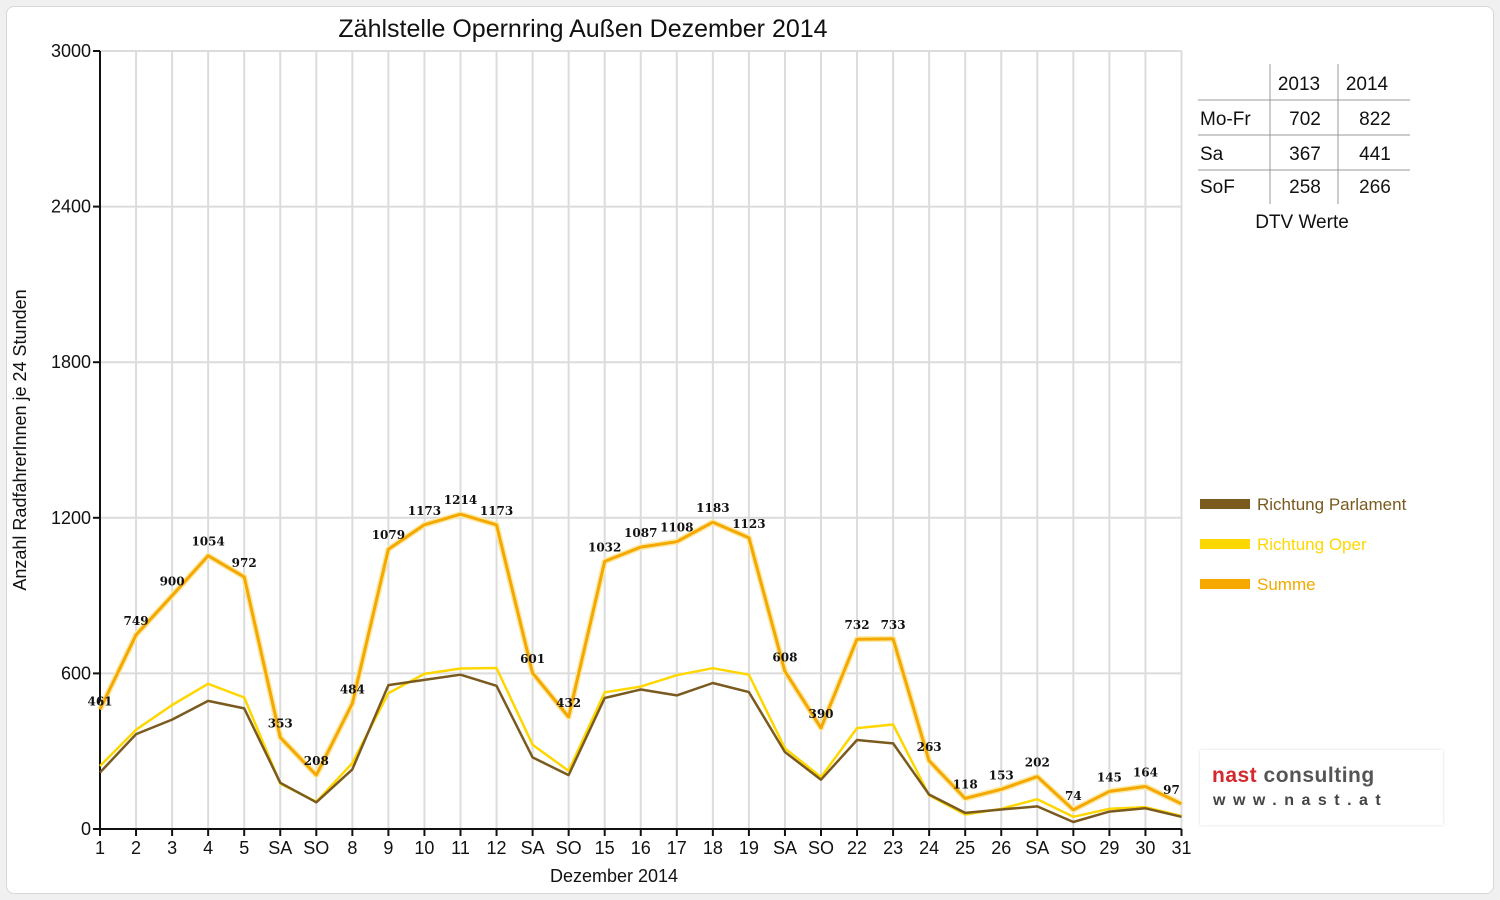  What do you see at coordinates (677, 848) in the screenshot?
I see `x-tick-label: 17` at bounding box center [677, 848].